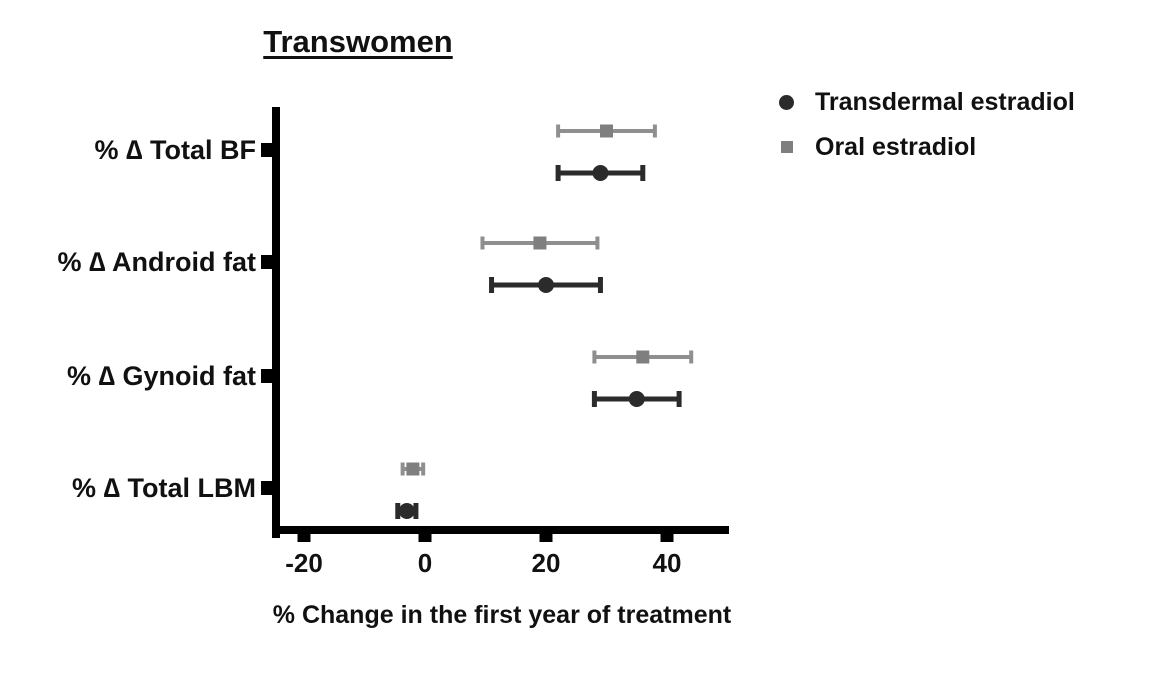 Image resolution: width=1153 pixels, height=680 pixels. I want to click on legend-label-transdermal: Transdermal estradiol, so click(945, 101).